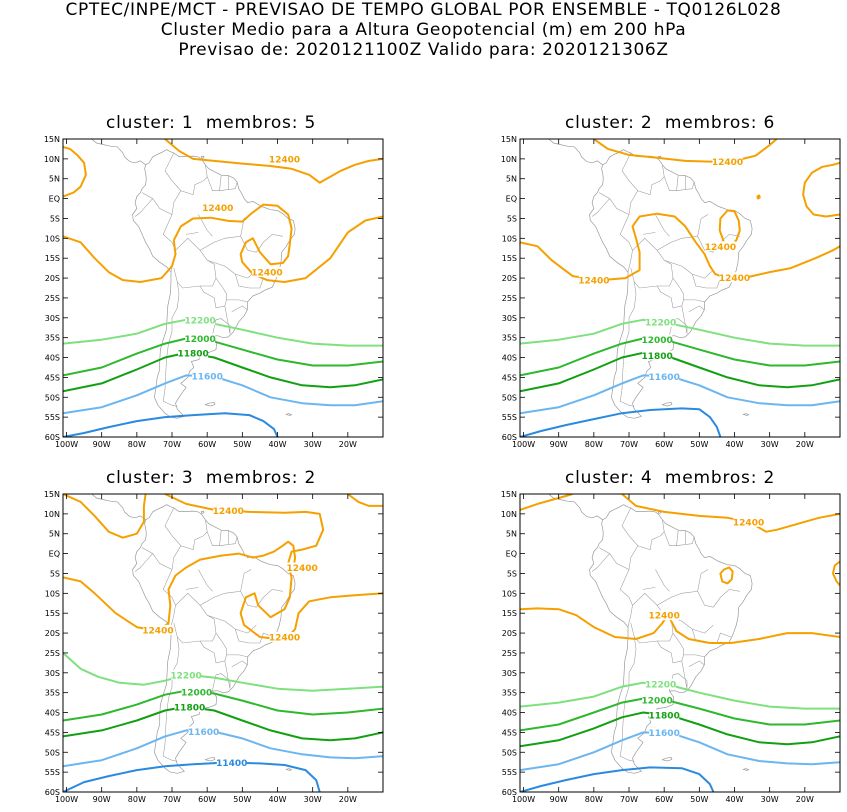 The height and width of the screenshot is (812, 847). What do you see at coordinates (770, 799) in the screenshot?
I see `lon-tick-label: 30W` at bounding box center [770, 799].